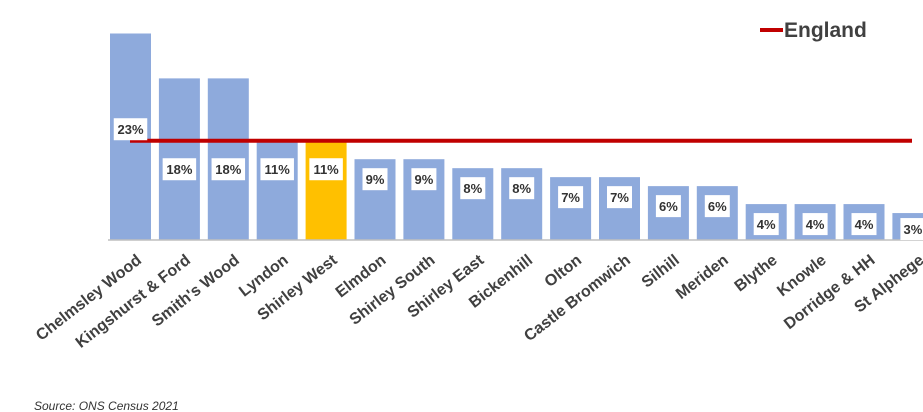 The width and height of the screenshot is (923, 412). I want to click on x-tick-label: Blythe, so click(756, 274).